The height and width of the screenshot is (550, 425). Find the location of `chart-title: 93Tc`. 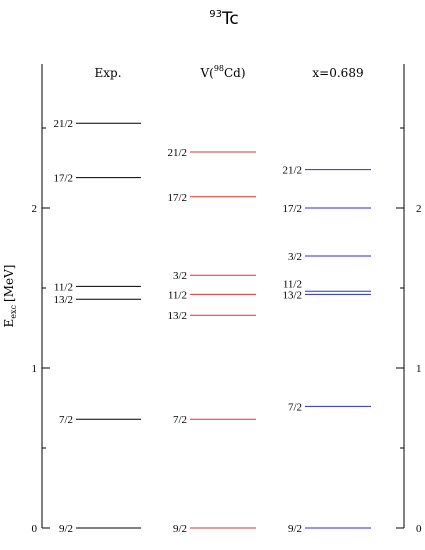

chart-title: 93Tc is located at coordinates (224, 19).